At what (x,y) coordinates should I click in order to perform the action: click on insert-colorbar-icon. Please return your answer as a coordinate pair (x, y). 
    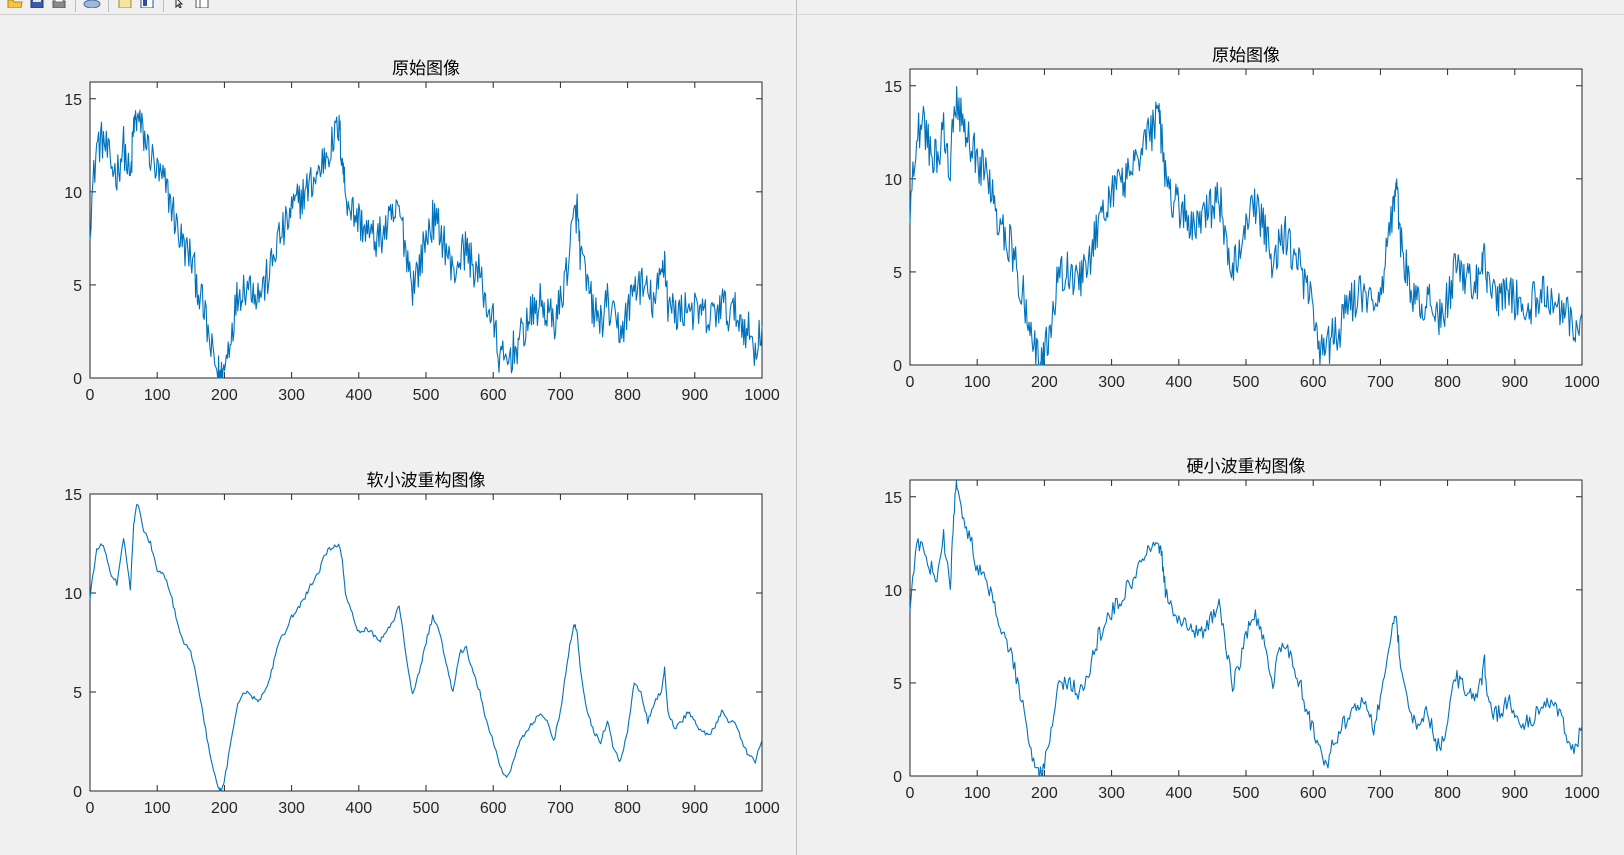
    Looking at the image, I should click on (147, 4).